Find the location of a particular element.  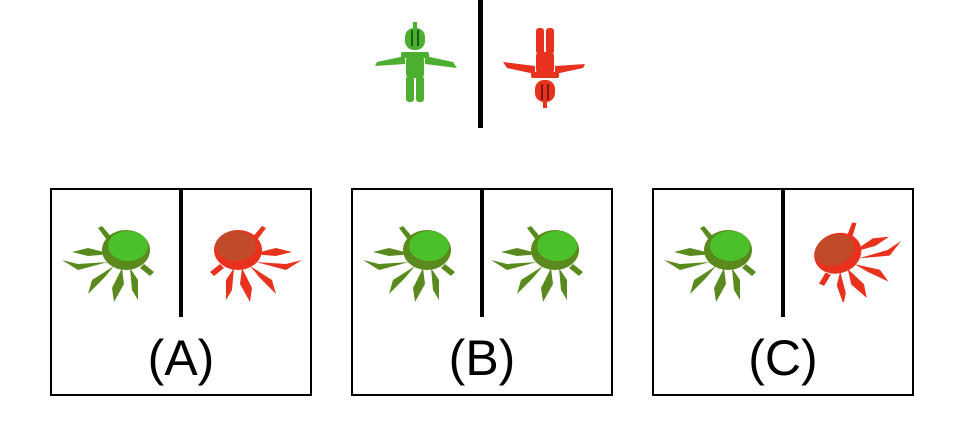

option-a-panel: (A) is located at coordinates (181, 292).